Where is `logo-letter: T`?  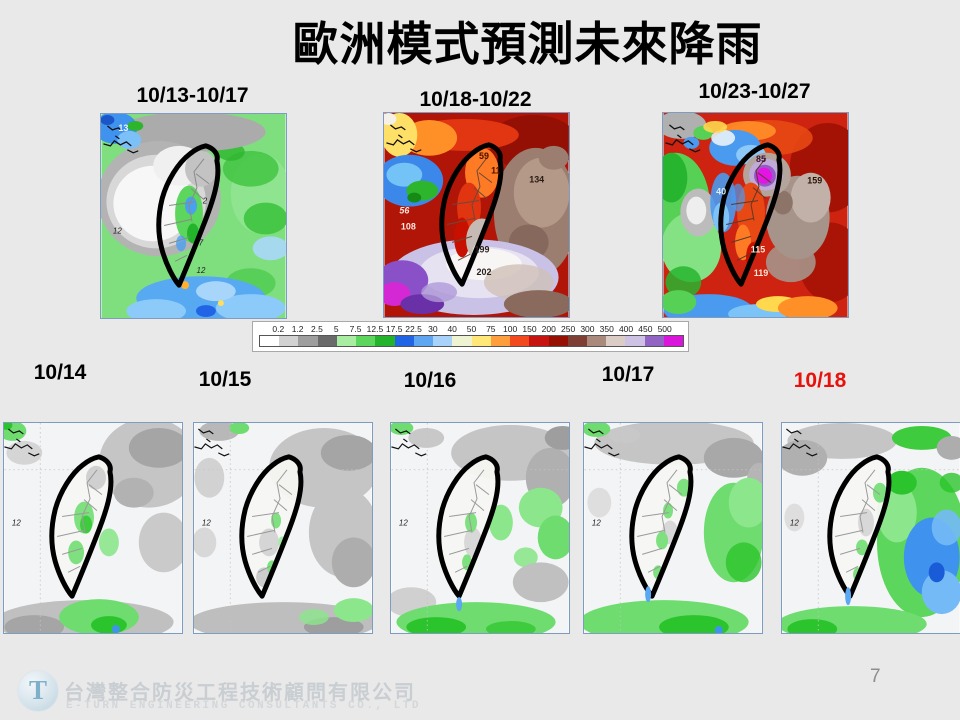 logo-letter: T is located at coordinates (37, 689).